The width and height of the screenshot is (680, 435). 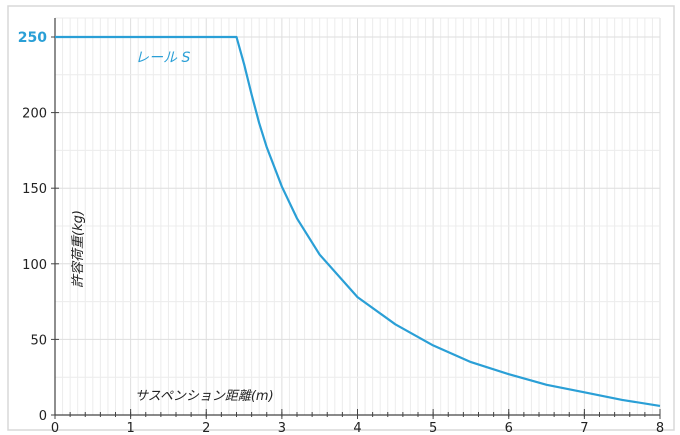 What do you see at coordinates (43, 416) in the screenshot?
I see `y-tick-label: 0` at bounding box center [43, 416].